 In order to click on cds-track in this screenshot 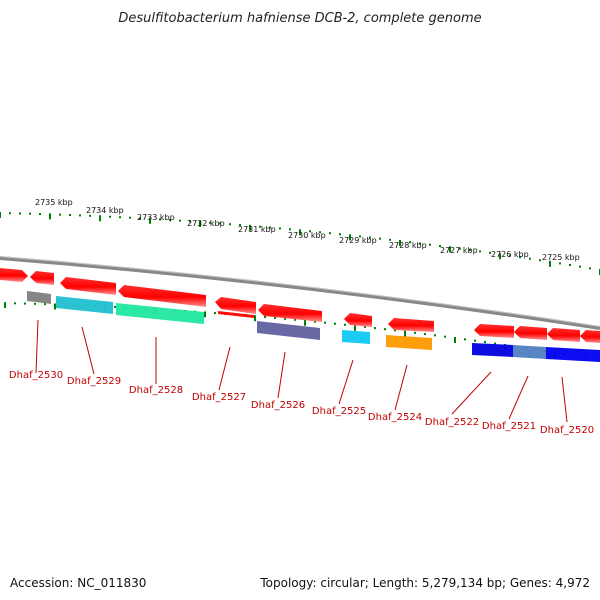, I will do `click(300, 305)`.